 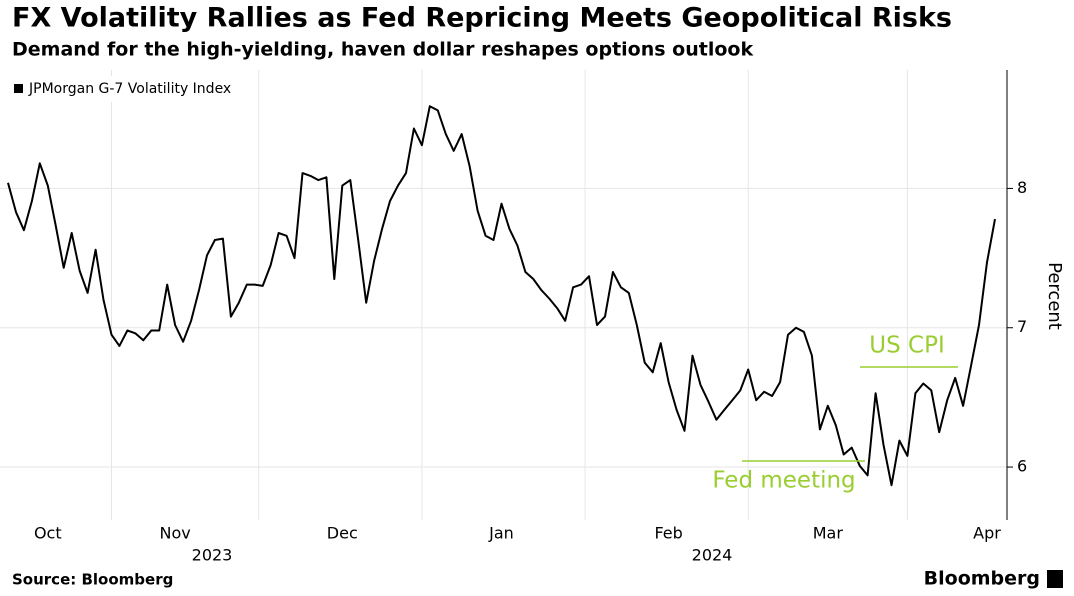 What do you see at coordinates (1022, 187) in the screenshot?
I see `y-tick-label: 8` at bounding box center [1022, 187].